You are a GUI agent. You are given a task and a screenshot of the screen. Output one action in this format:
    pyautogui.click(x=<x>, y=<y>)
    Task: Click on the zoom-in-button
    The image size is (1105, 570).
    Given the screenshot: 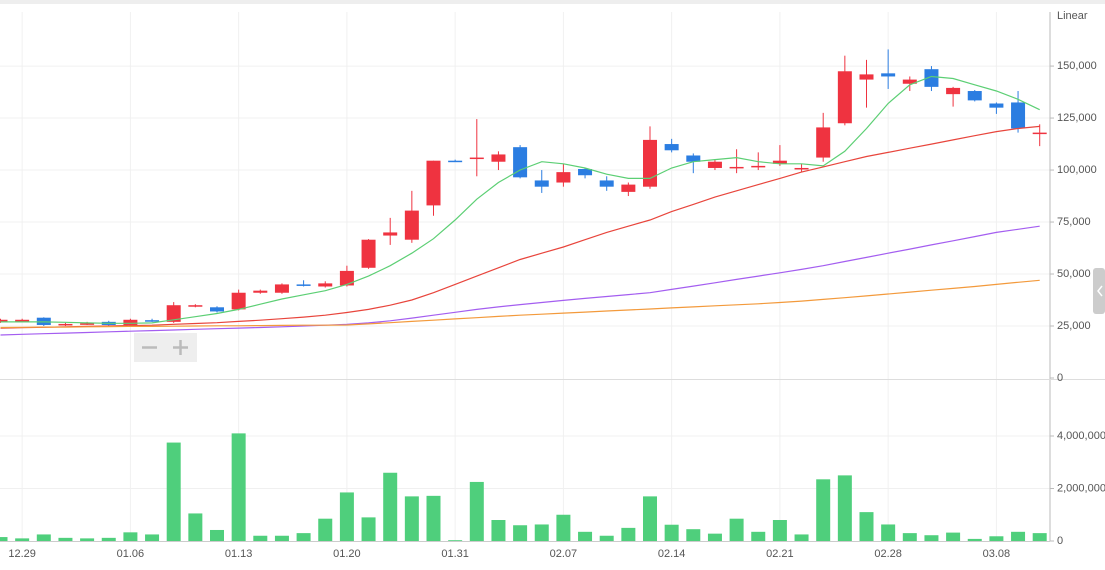 What is the action you would take?
    pyautogui.click(x=180, y=347)
    